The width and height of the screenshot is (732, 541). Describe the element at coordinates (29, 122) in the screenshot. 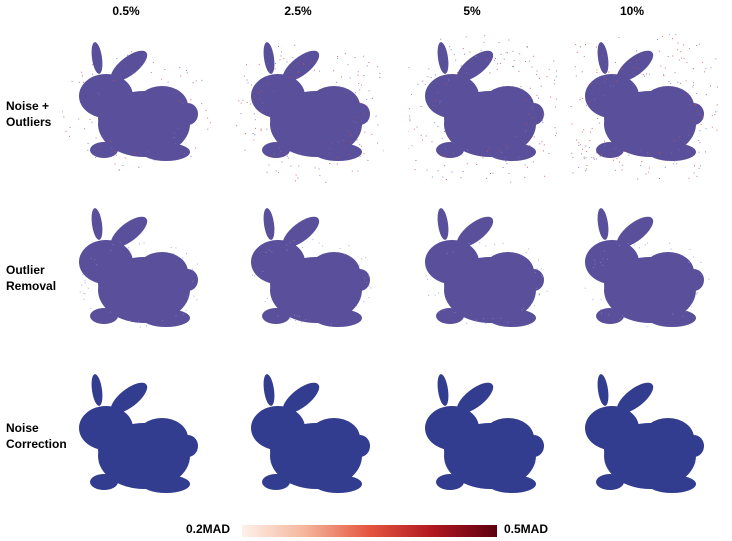

I see `row-label-line: Outliers` at that location.